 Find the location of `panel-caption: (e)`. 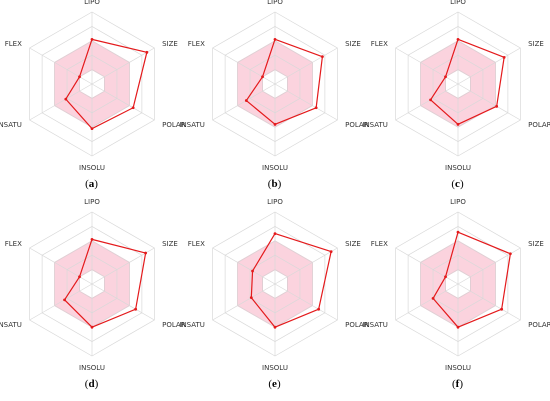

panel-caption: (e) is located at coordinates (274, 384).